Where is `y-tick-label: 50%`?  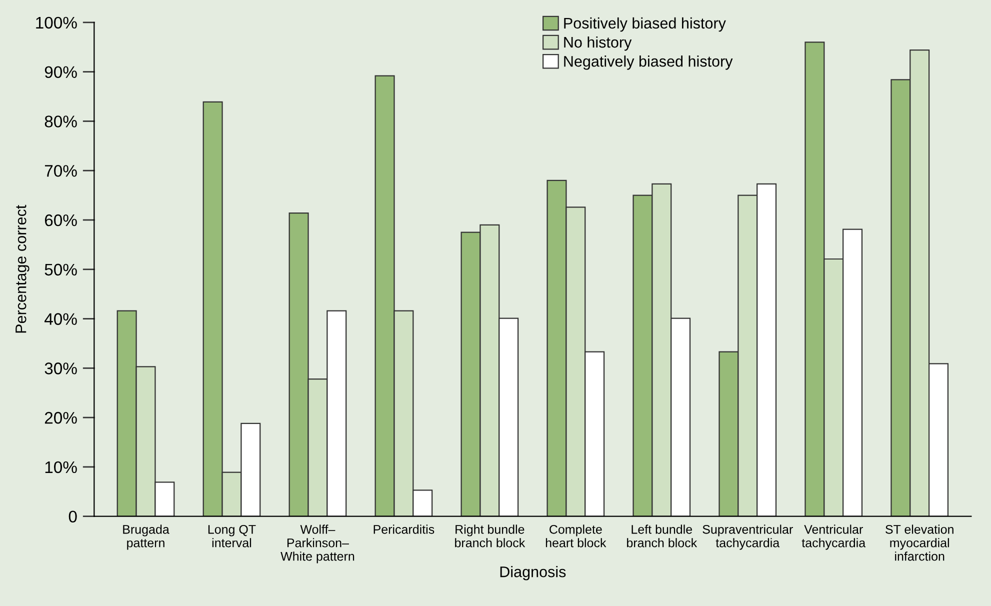 y-tick-label: 50% is located at coordinates (60, 270).